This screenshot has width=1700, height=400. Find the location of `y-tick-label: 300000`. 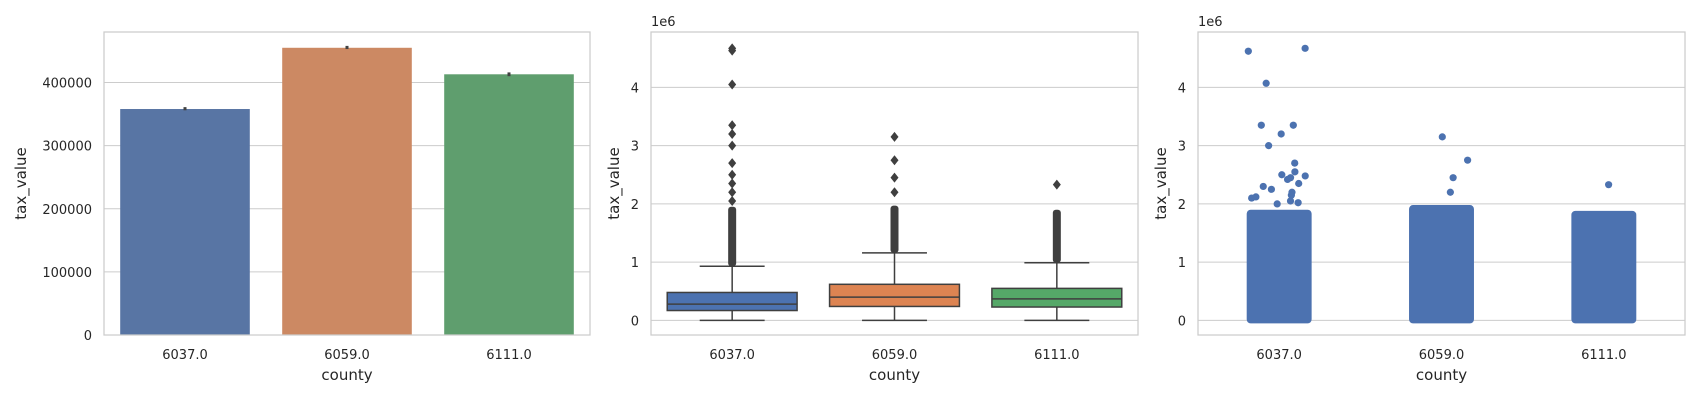

y-tick-label: 300000 is located at coordinates (67, 147).